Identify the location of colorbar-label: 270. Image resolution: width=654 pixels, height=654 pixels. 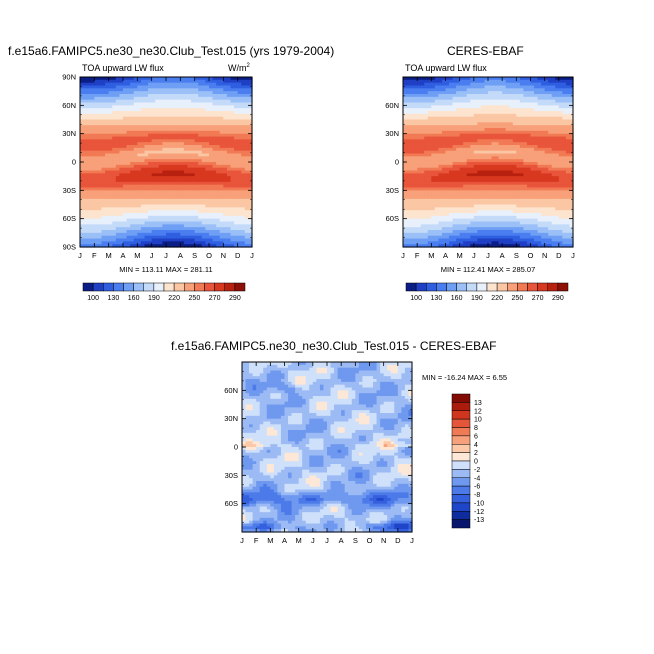
(215, 298).